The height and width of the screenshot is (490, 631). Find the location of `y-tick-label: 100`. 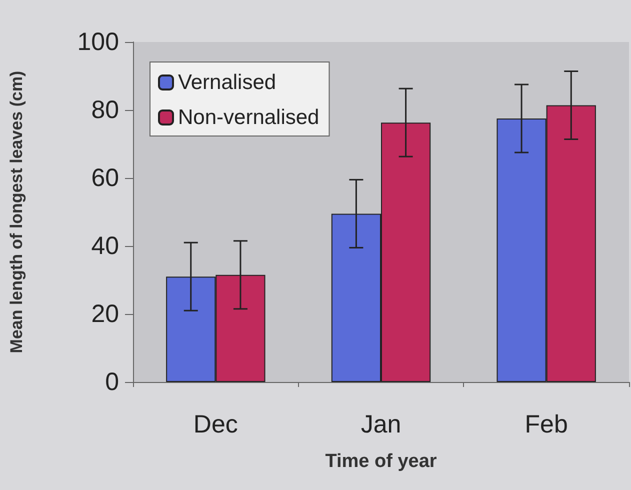

y-tick-label: 100 is located at coordinates (98, 42).